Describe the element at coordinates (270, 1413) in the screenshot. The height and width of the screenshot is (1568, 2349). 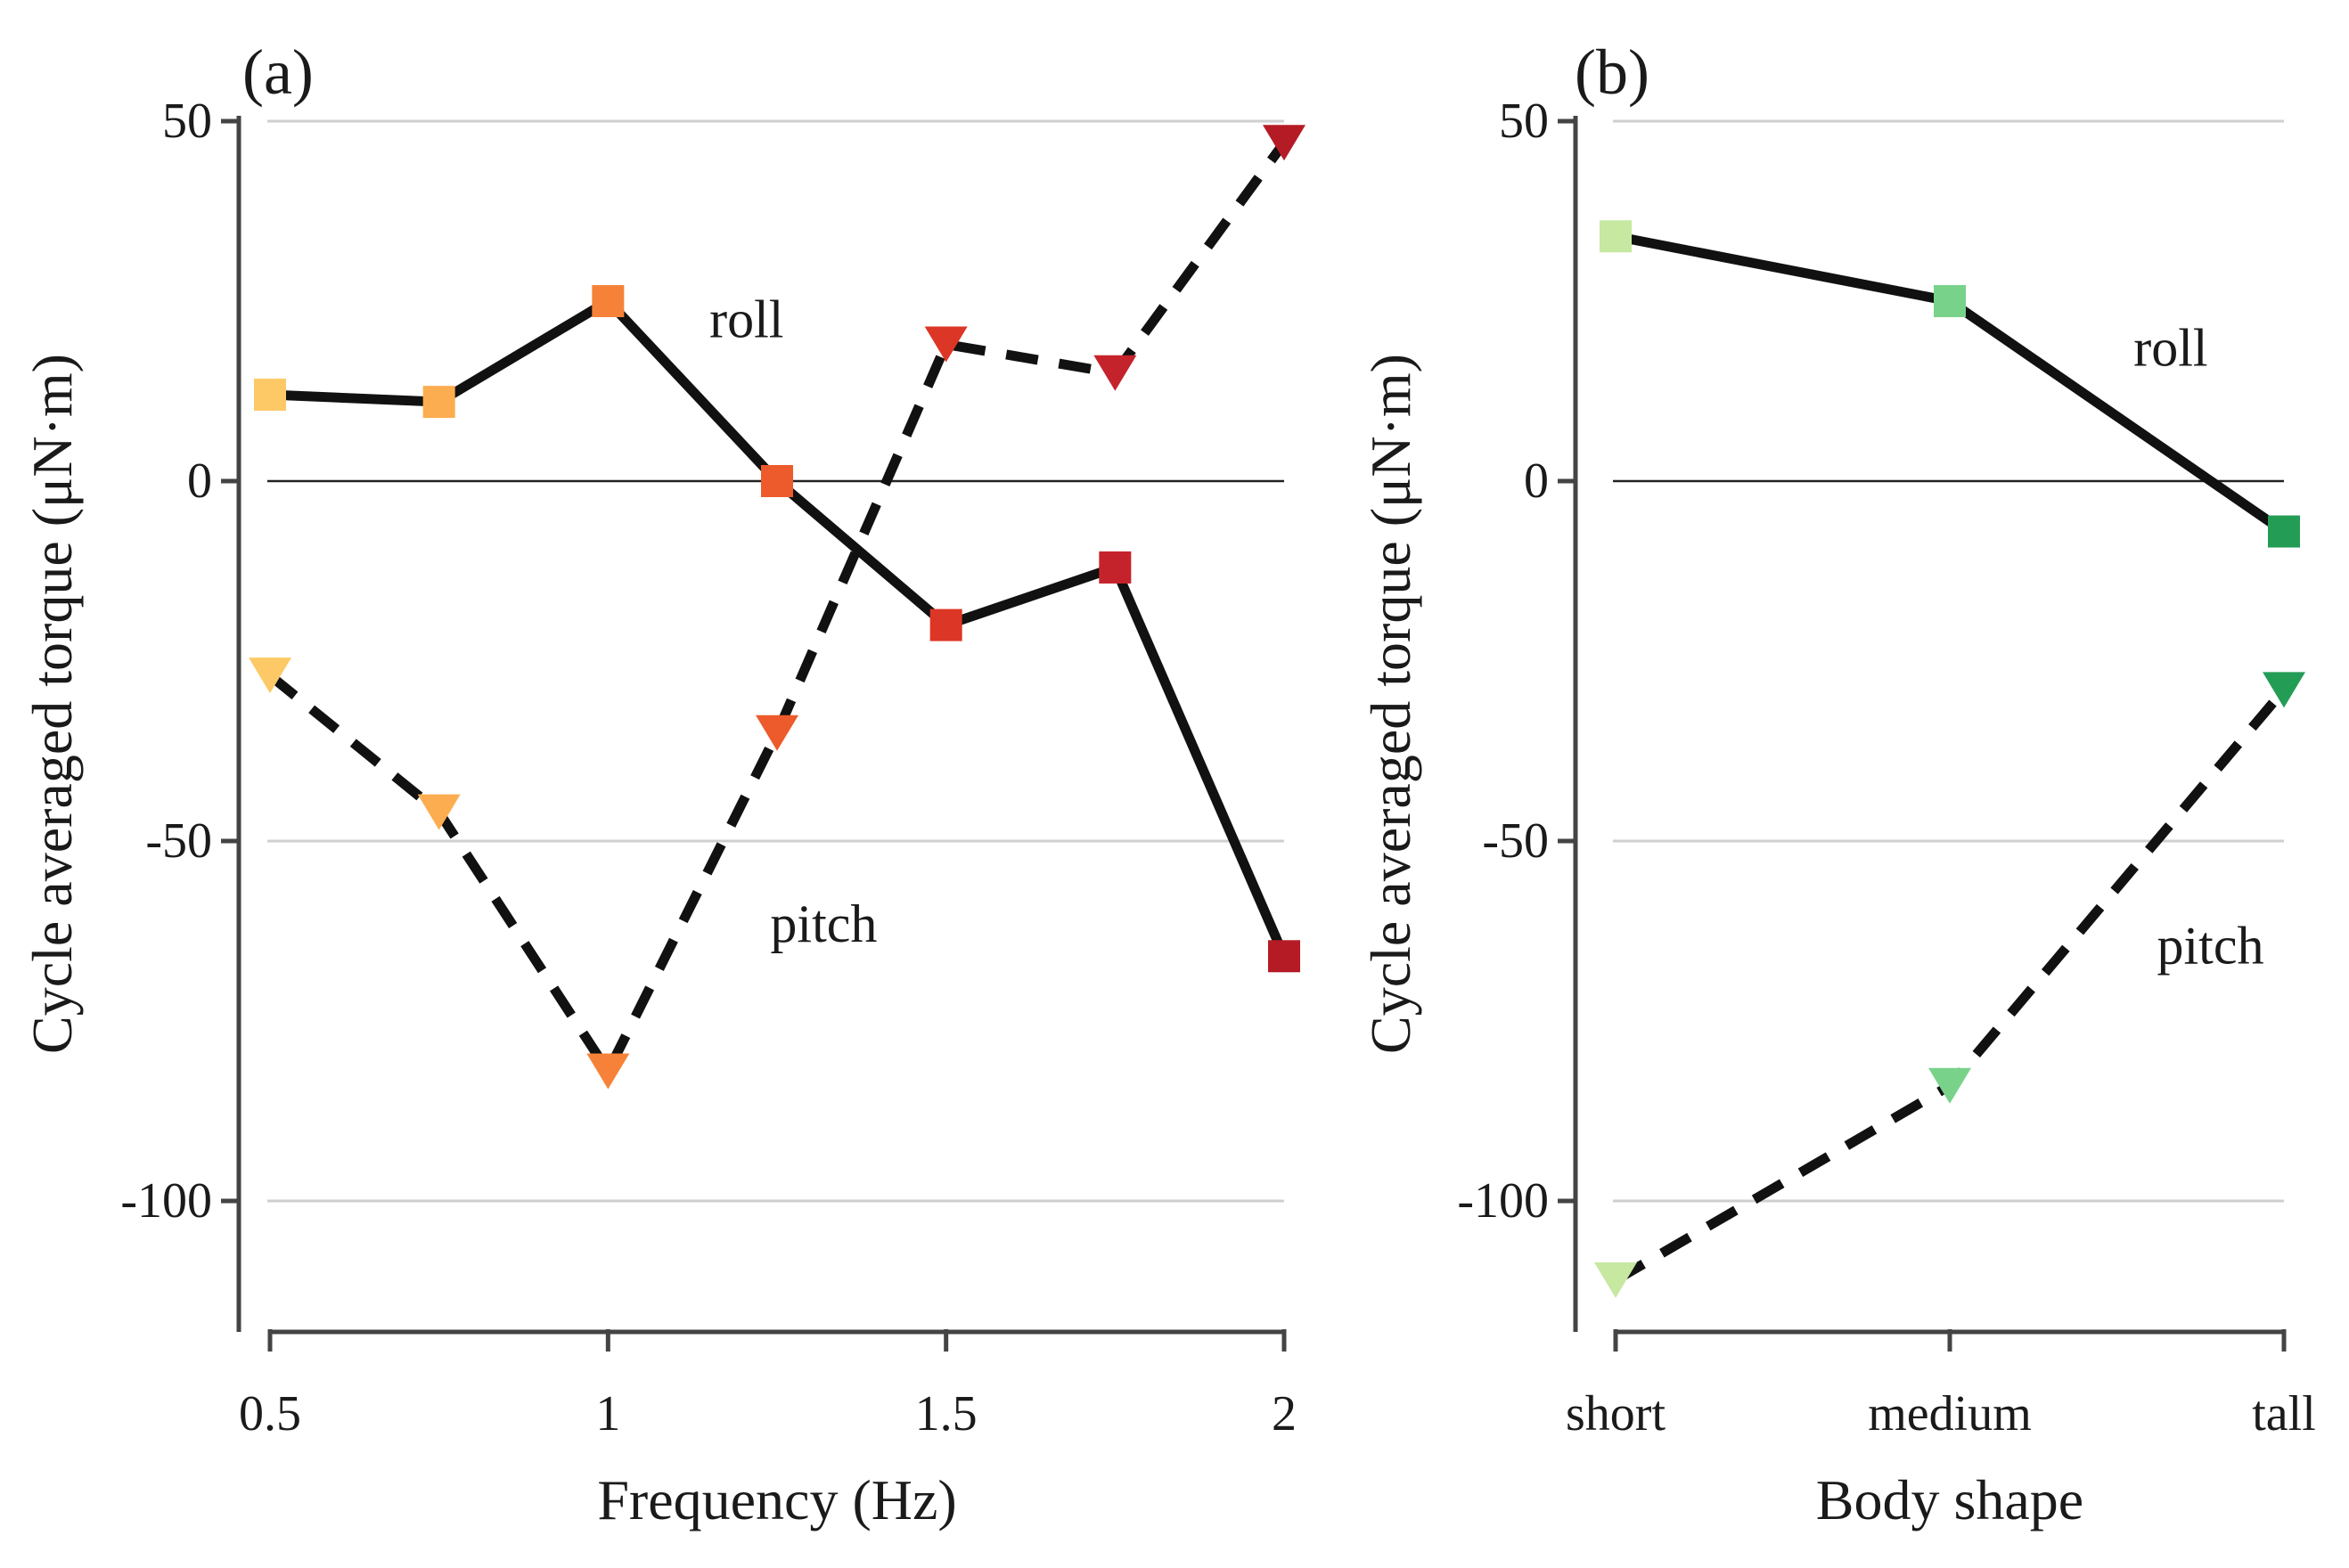
I see `x-tick-label: 0.5` at that location.